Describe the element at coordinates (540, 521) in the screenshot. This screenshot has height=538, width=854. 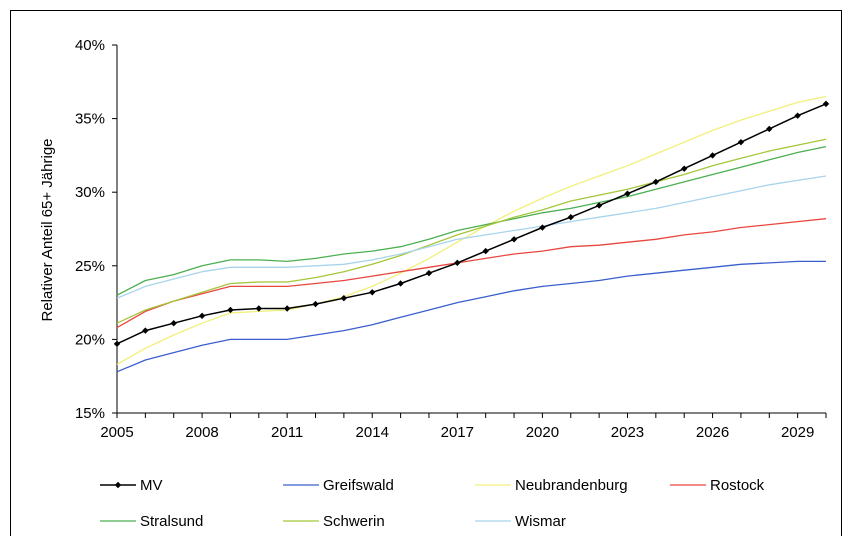
I see `legend-label-wismar: Wismar` at that location.